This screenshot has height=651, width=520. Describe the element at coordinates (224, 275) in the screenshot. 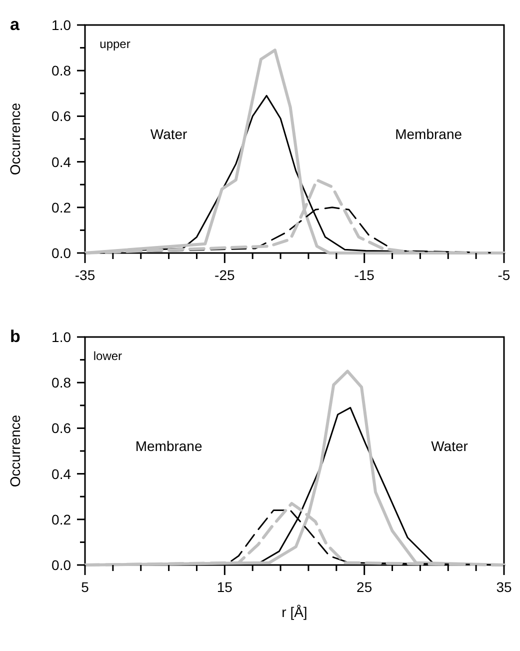

I see `x-tick-label: -25` at that location.